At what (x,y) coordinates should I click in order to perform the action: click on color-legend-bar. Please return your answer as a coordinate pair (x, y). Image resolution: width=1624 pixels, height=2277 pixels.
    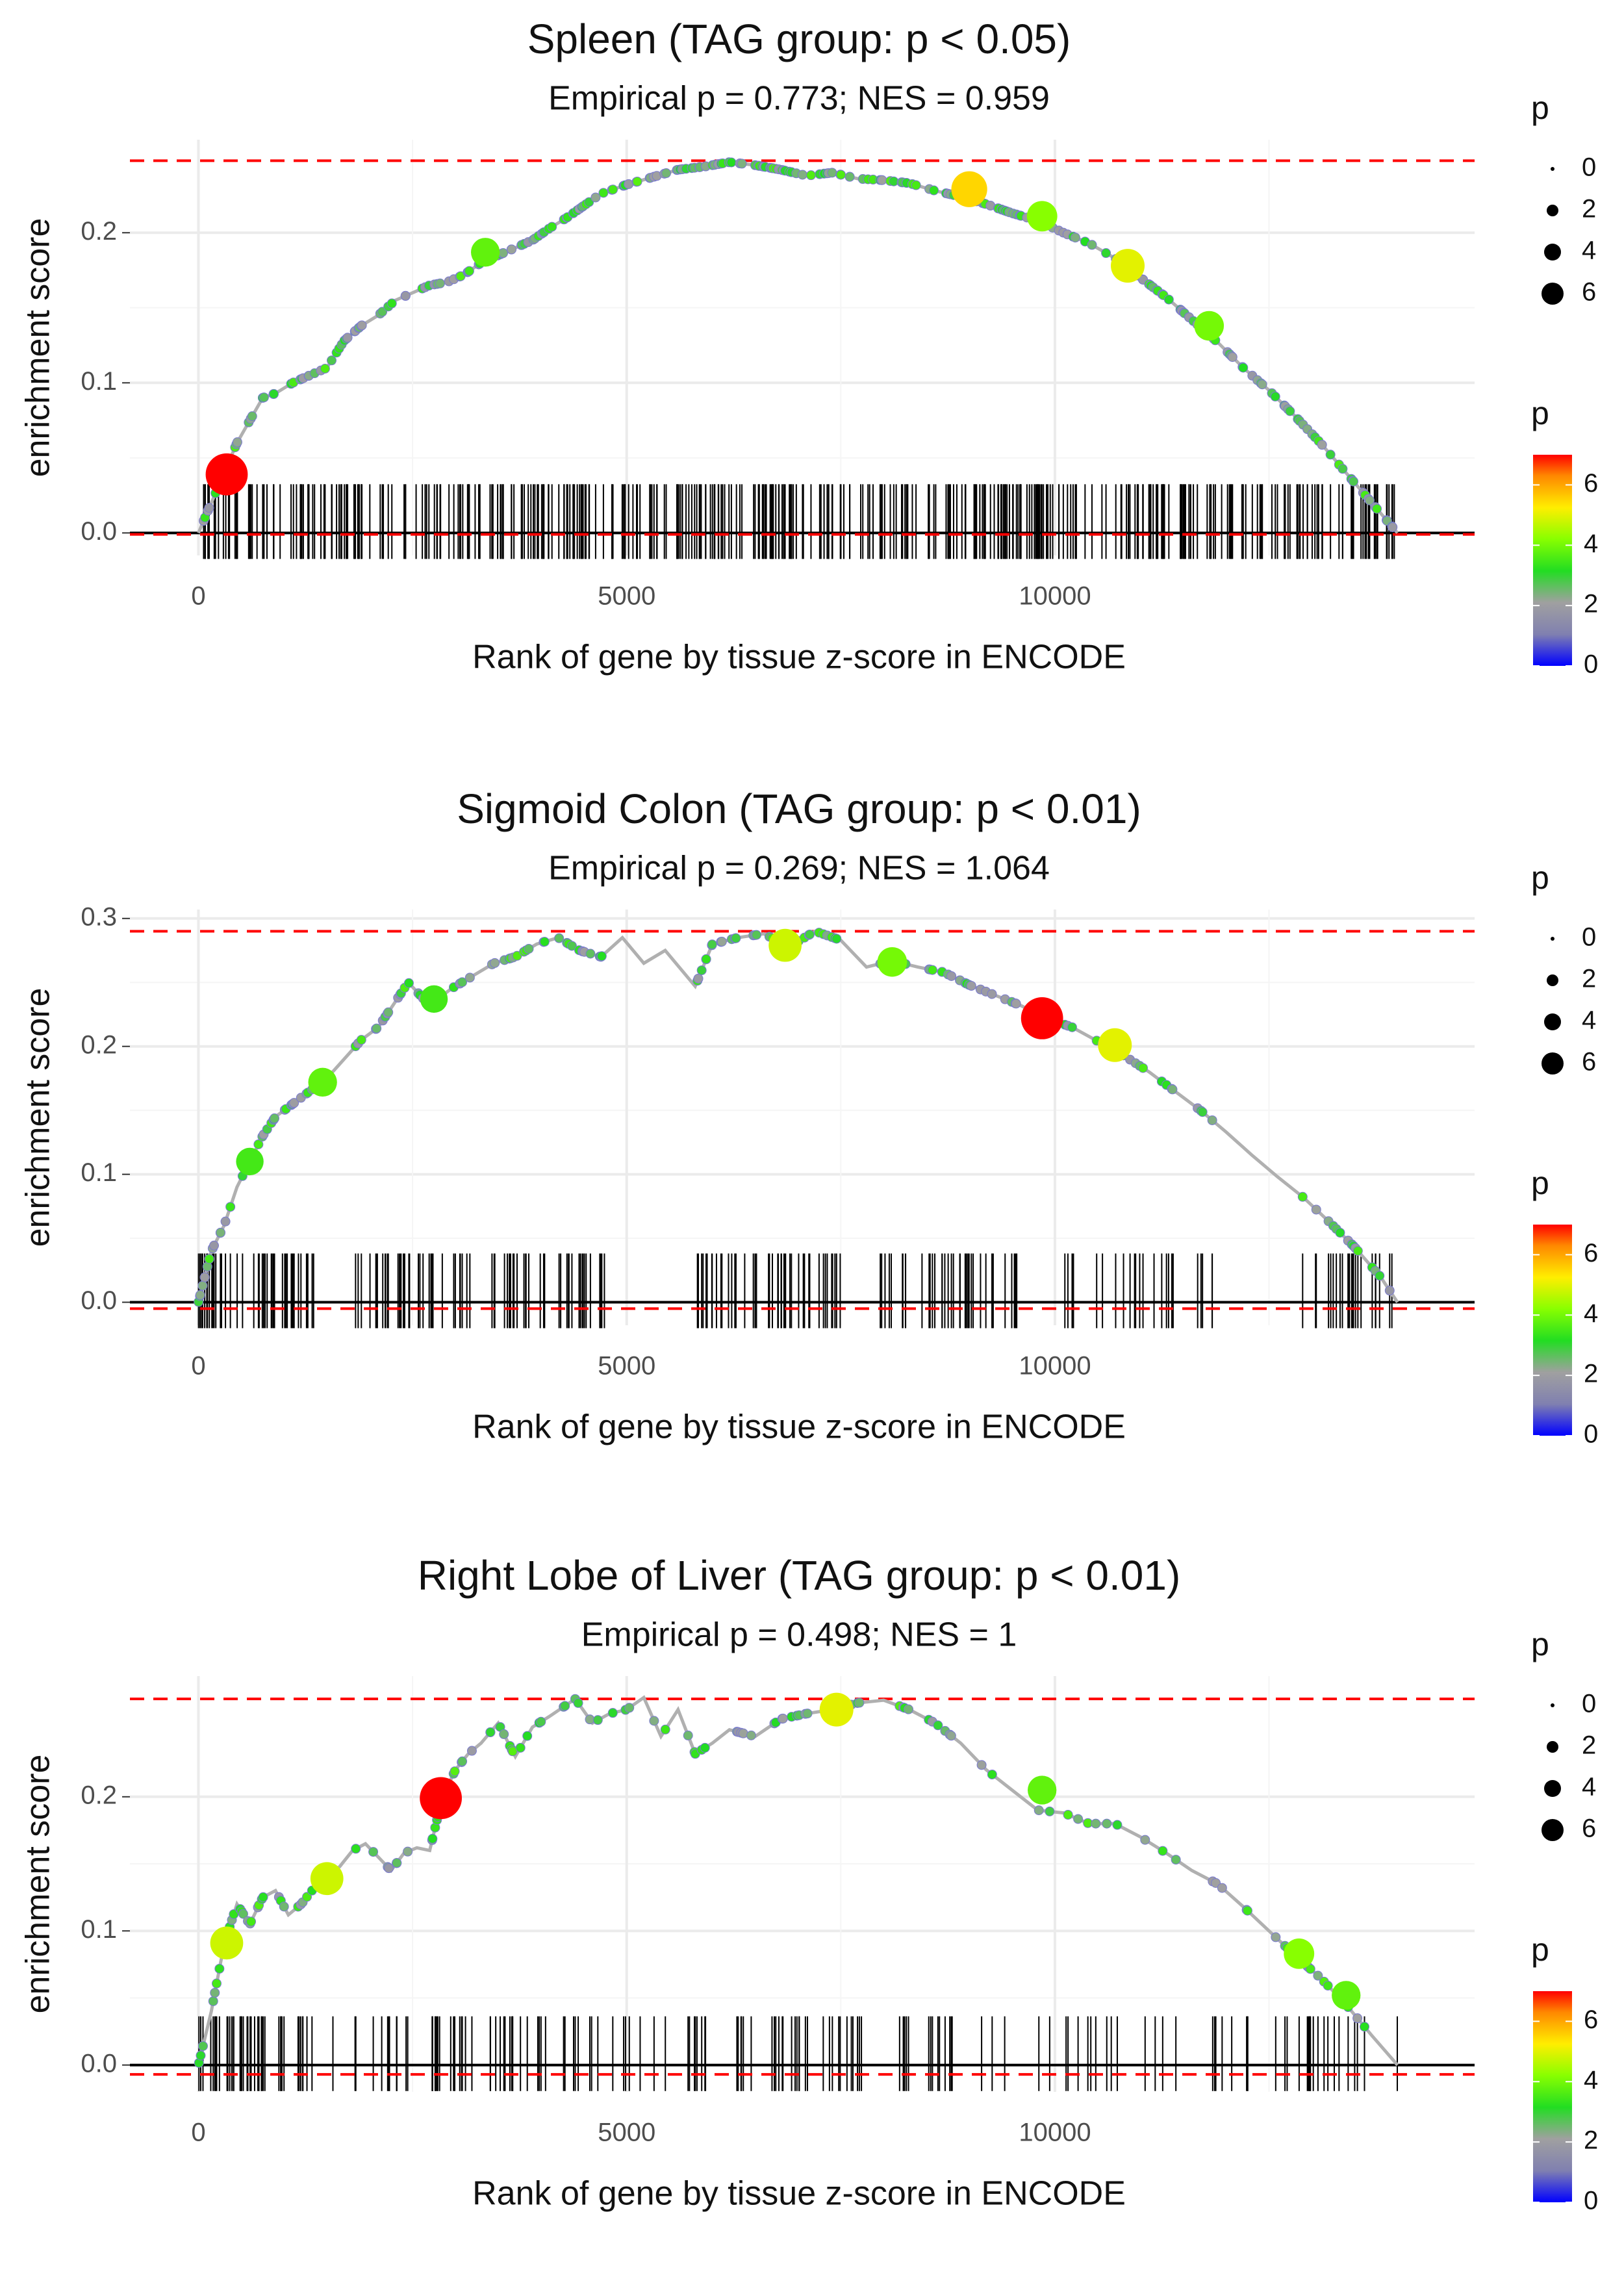
    Looking at the image, I should click on (1552, 2097).